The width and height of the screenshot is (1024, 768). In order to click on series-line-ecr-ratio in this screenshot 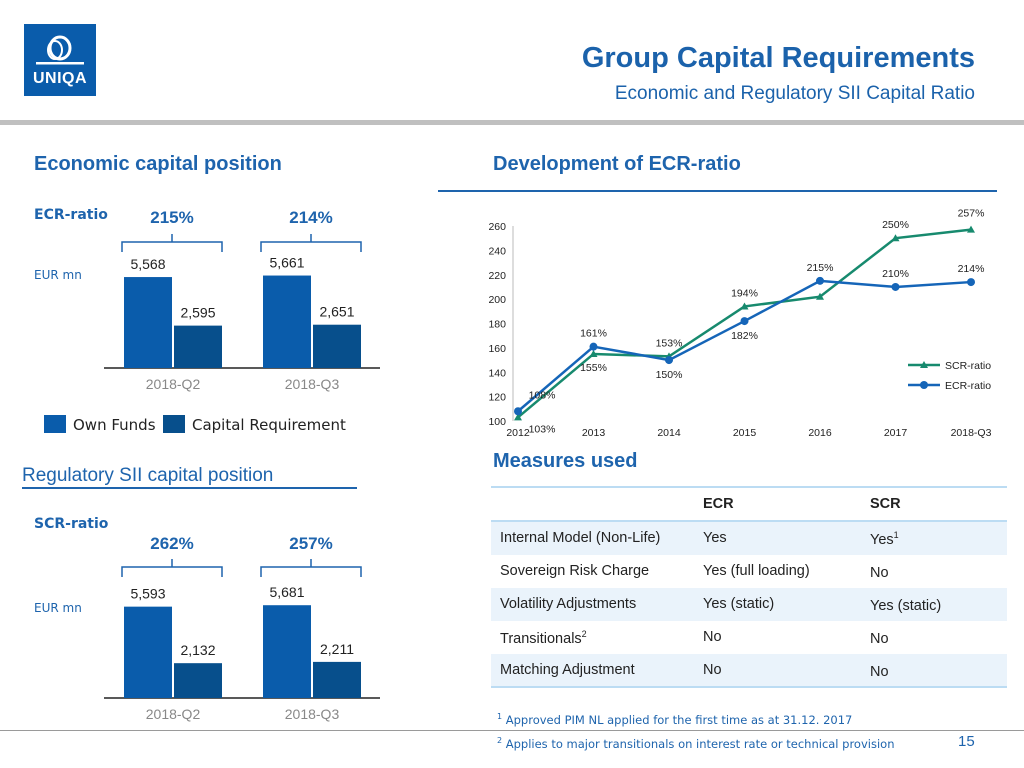, I will do `click(744, 346)`.